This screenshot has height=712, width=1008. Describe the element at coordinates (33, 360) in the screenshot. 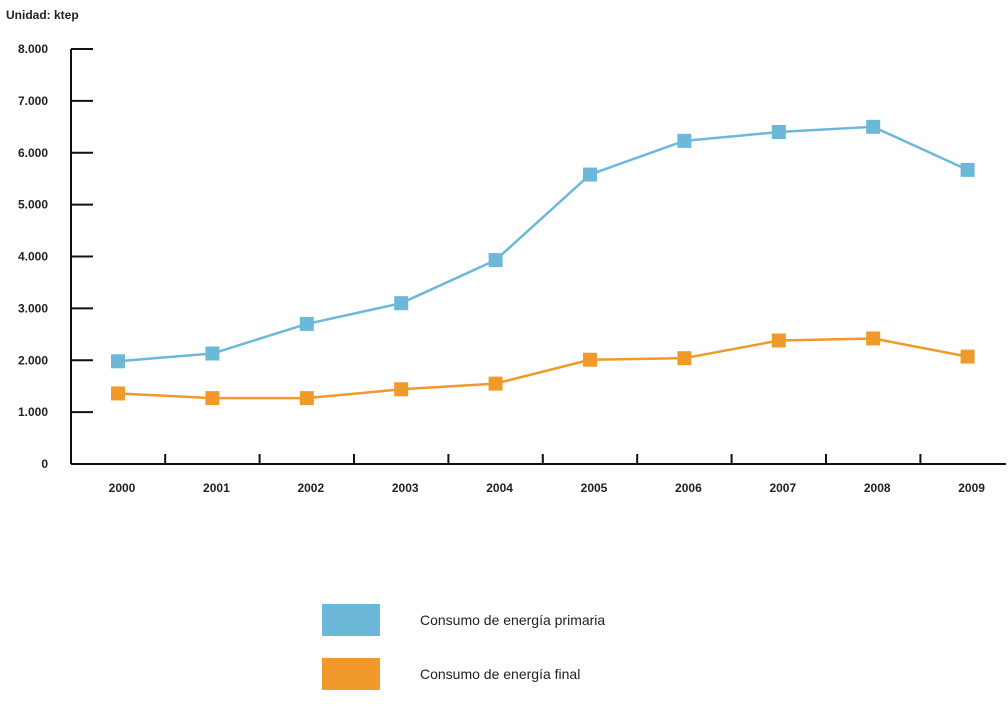

I see `y-tick-label: 2.000` at that location.